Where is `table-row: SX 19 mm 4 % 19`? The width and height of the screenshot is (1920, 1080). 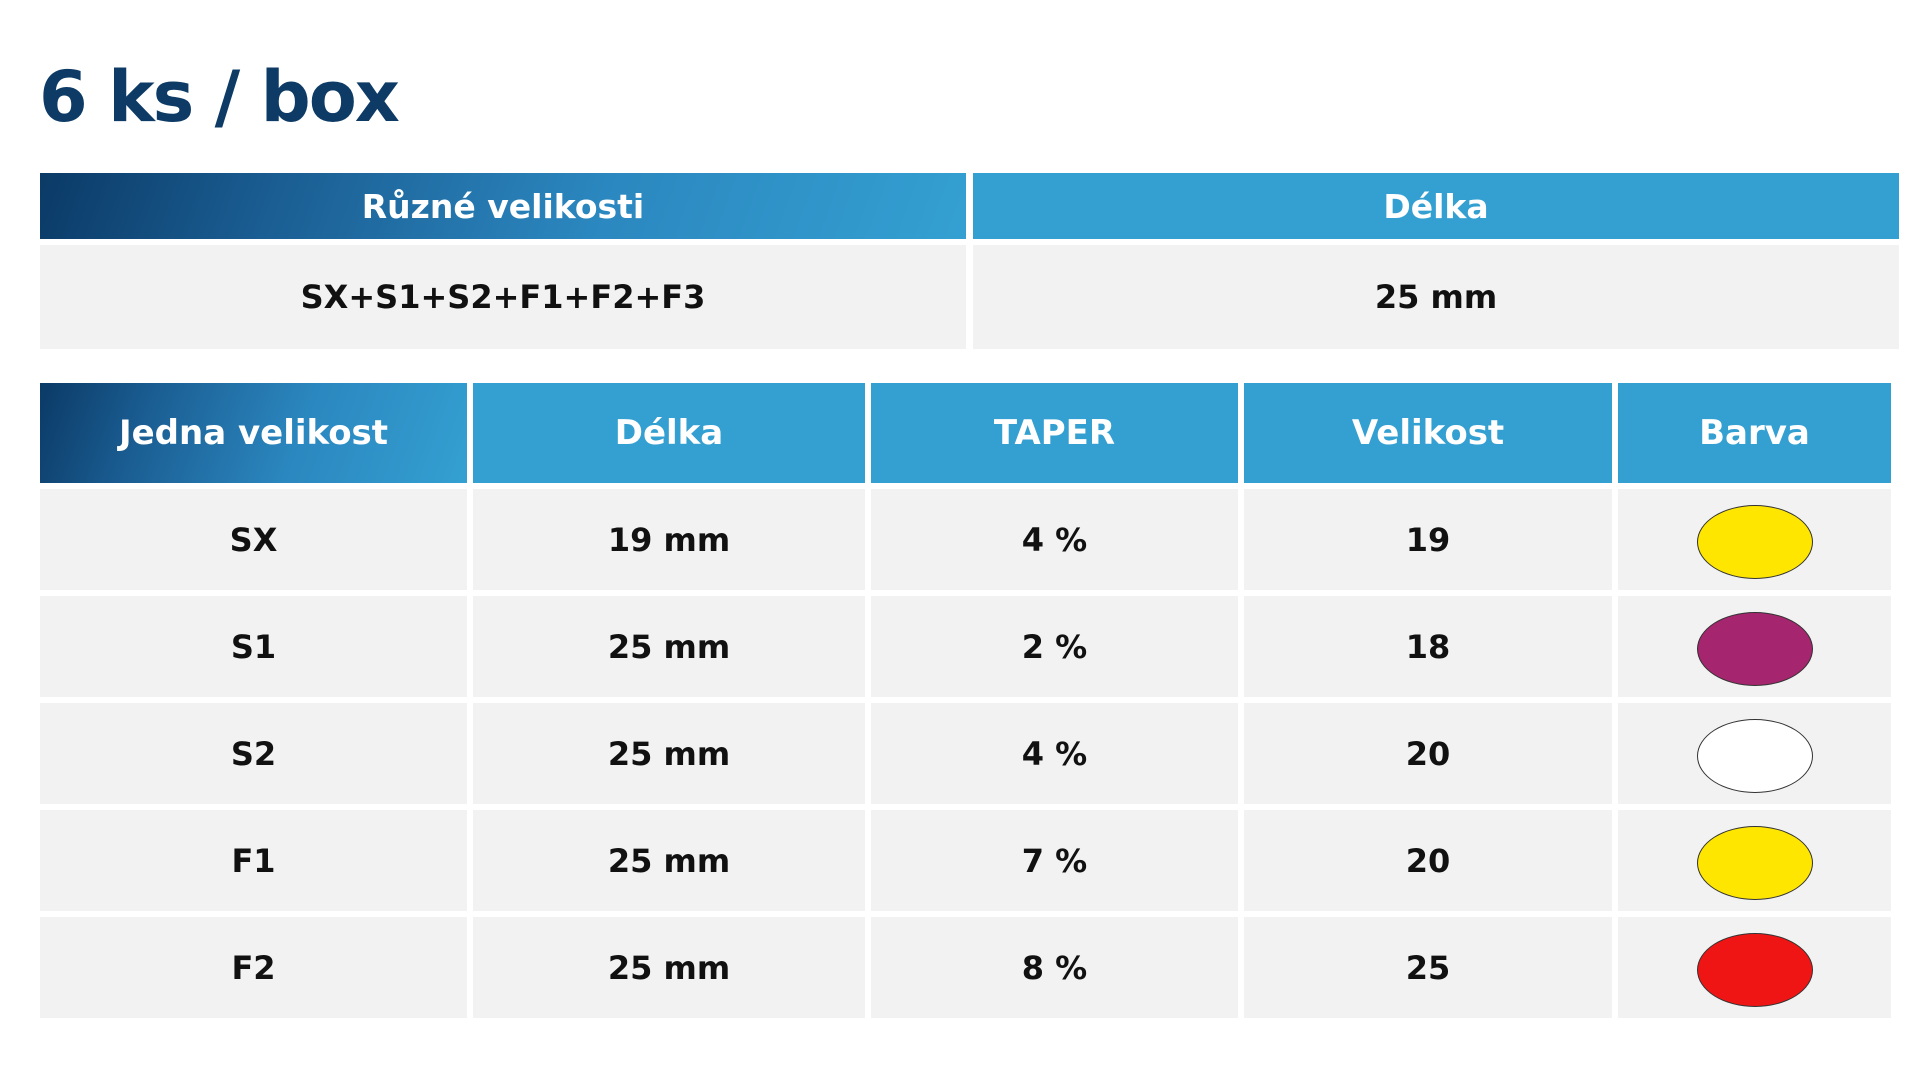 table-row: SX 19 mm 4 % 19 is located at coordinates (966, 539).